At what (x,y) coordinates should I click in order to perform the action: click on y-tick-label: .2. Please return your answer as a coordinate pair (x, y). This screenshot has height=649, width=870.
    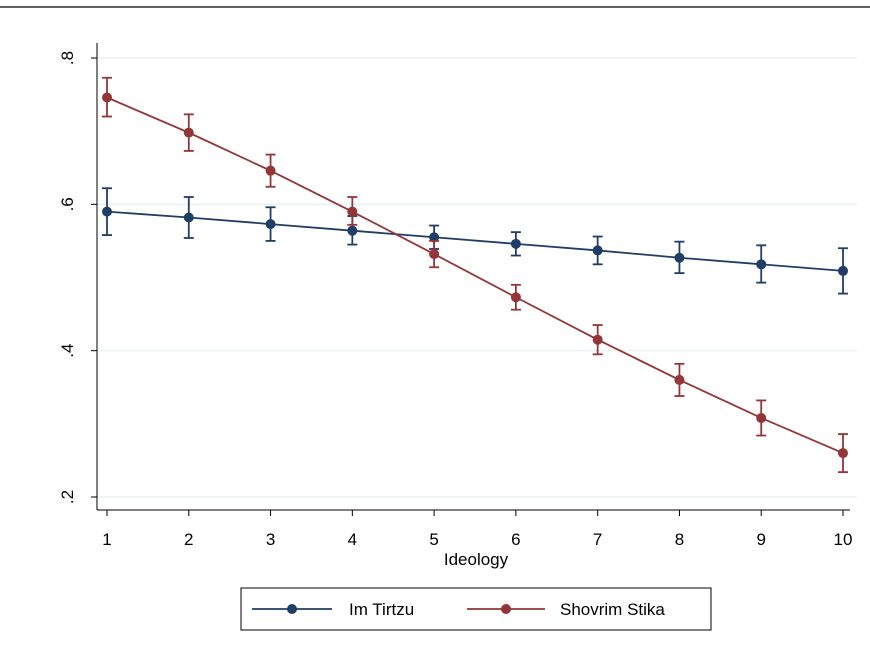
    Looking at the image, I should click on (67, 497).